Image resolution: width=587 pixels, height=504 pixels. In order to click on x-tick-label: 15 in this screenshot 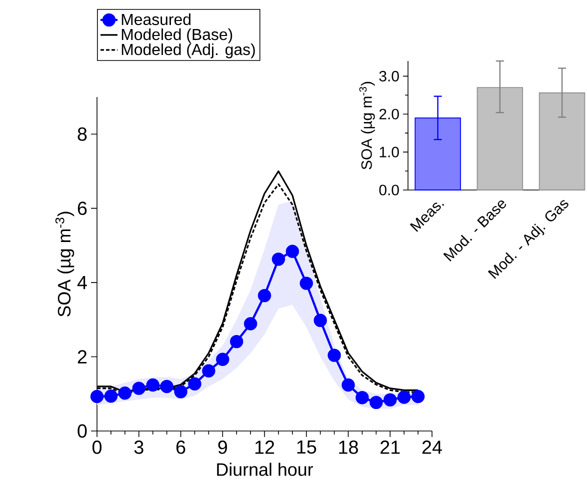, I will do `click(306, 447)`.